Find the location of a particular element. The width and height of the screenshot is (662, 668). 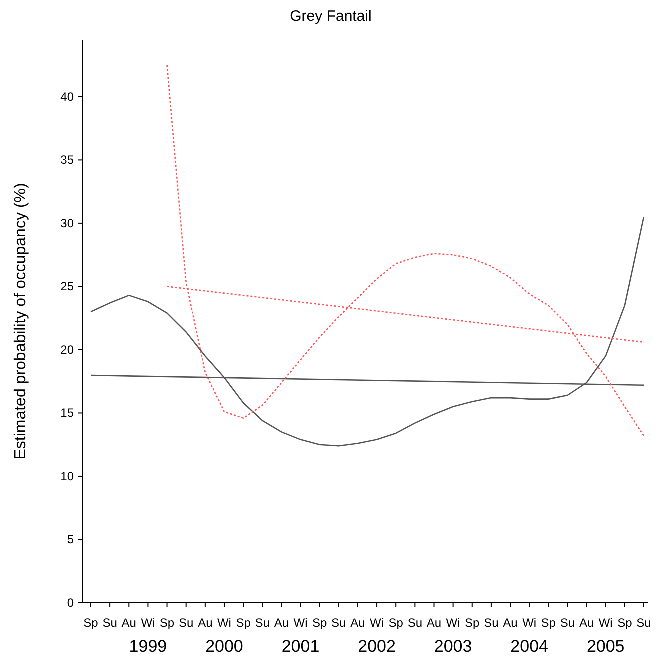

y-tick-label: 10 is located at coordinates (67, 476).